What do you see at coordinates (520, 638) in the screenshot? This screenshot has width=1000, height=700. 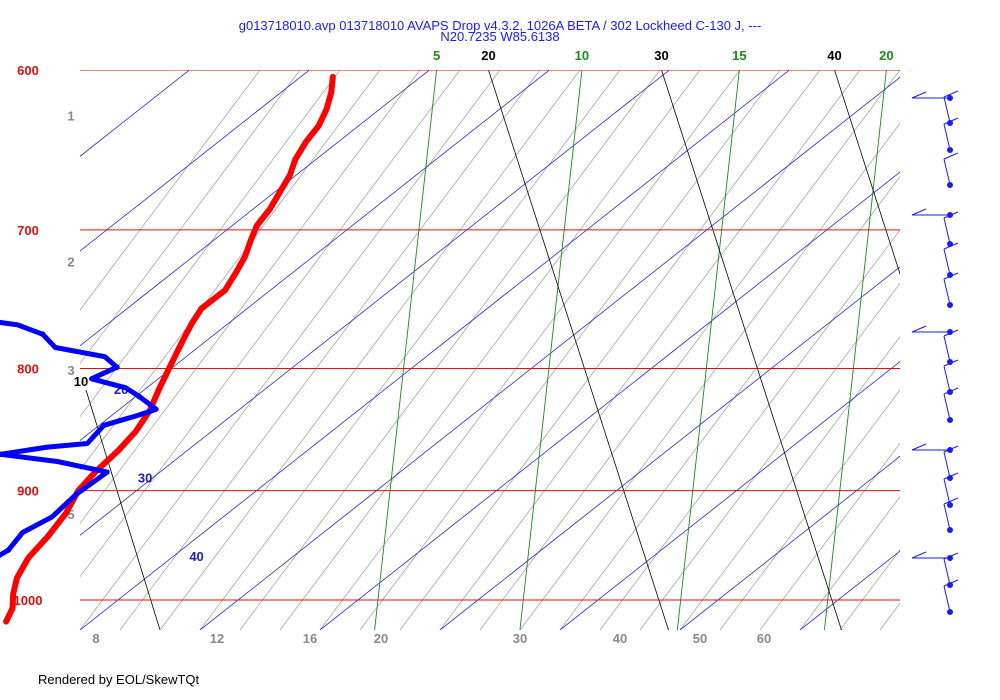 I see `bottom-axis-label: 30` at bounding box center [520, 638].